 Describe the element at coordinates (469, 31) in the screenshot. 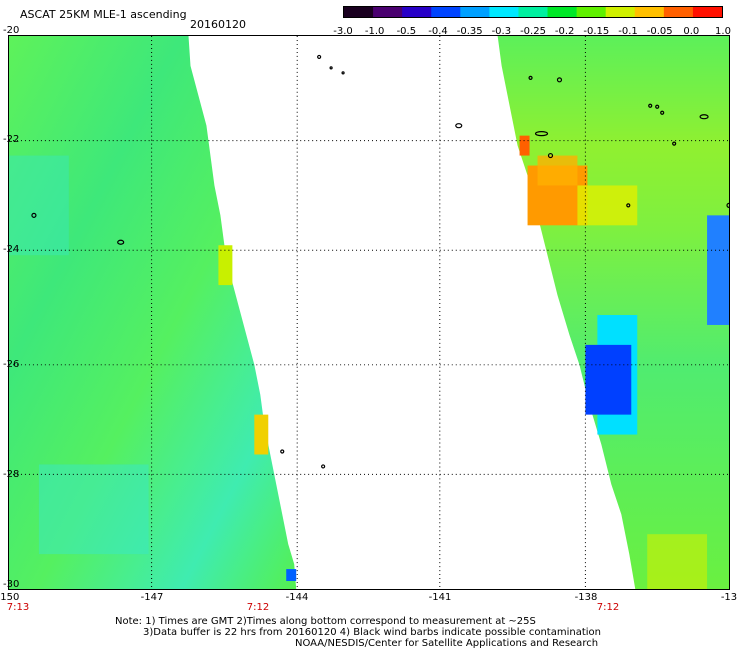

I see `colorbar-tick-label: -0.35` at that location.